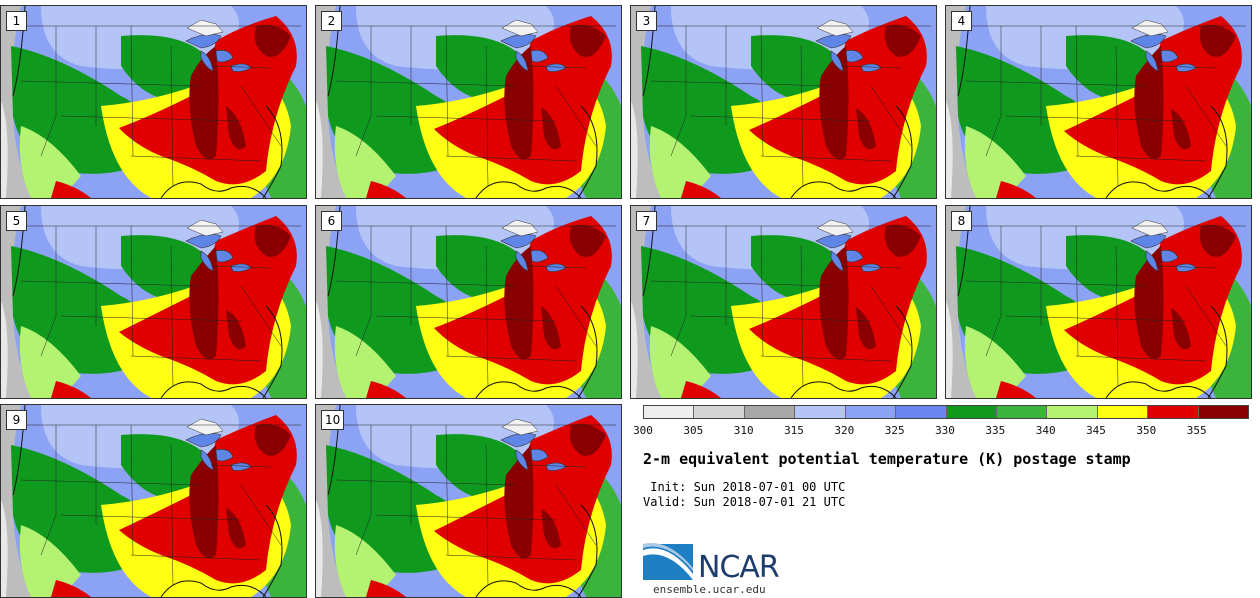  What do you see at coordinates (331, 221) in the screenshot?
I see `member-number-label: 6` at bounding box center [331, 221].